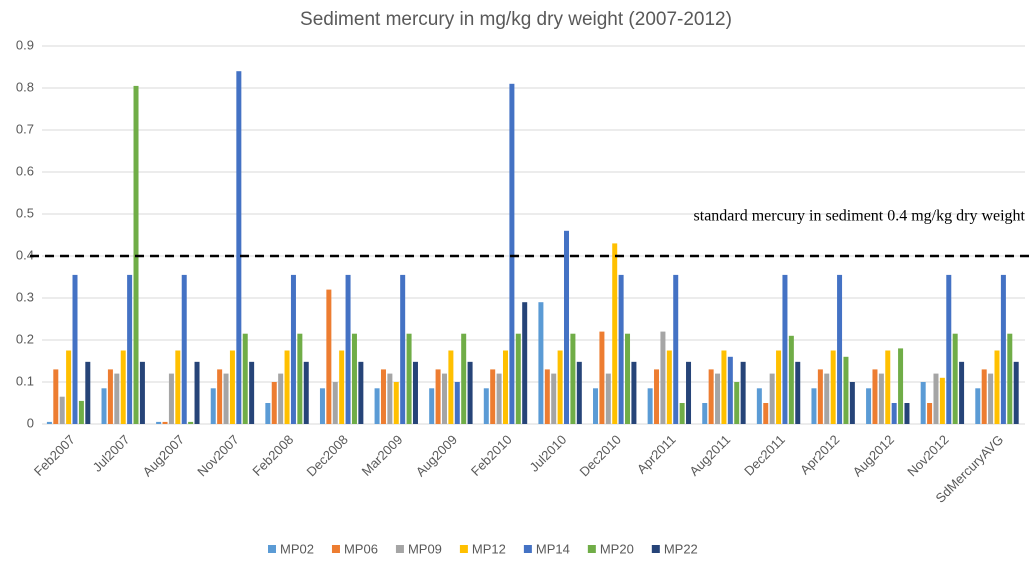 This screenshot has height=566, width=1032. Describe the element at coordinates (25, 338) in the screenshot. I see `y-tick-label: 0.2` at that location.